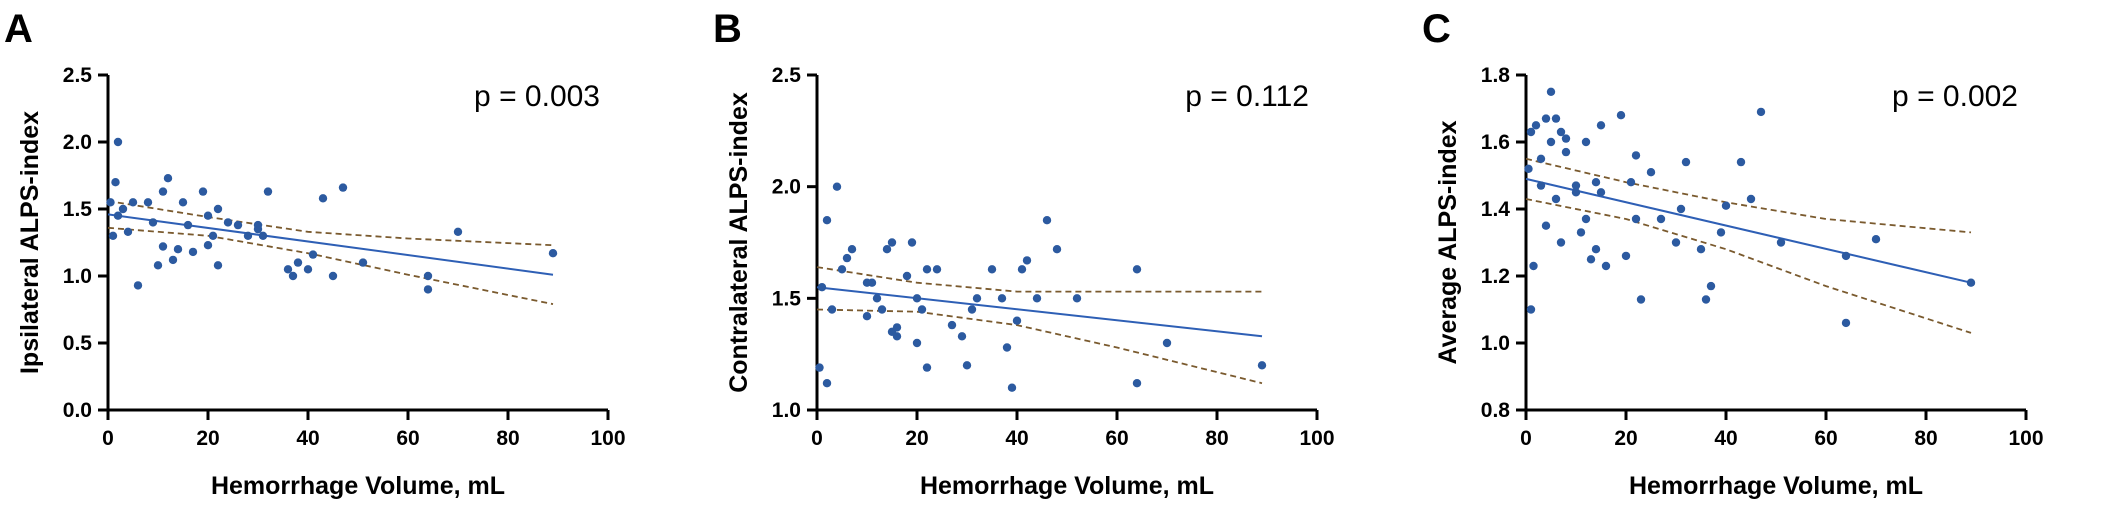  What do you see at coordinates (727, 29) in the screenshot?
I see `panel-letter: B` at bounding box center [727, 29].